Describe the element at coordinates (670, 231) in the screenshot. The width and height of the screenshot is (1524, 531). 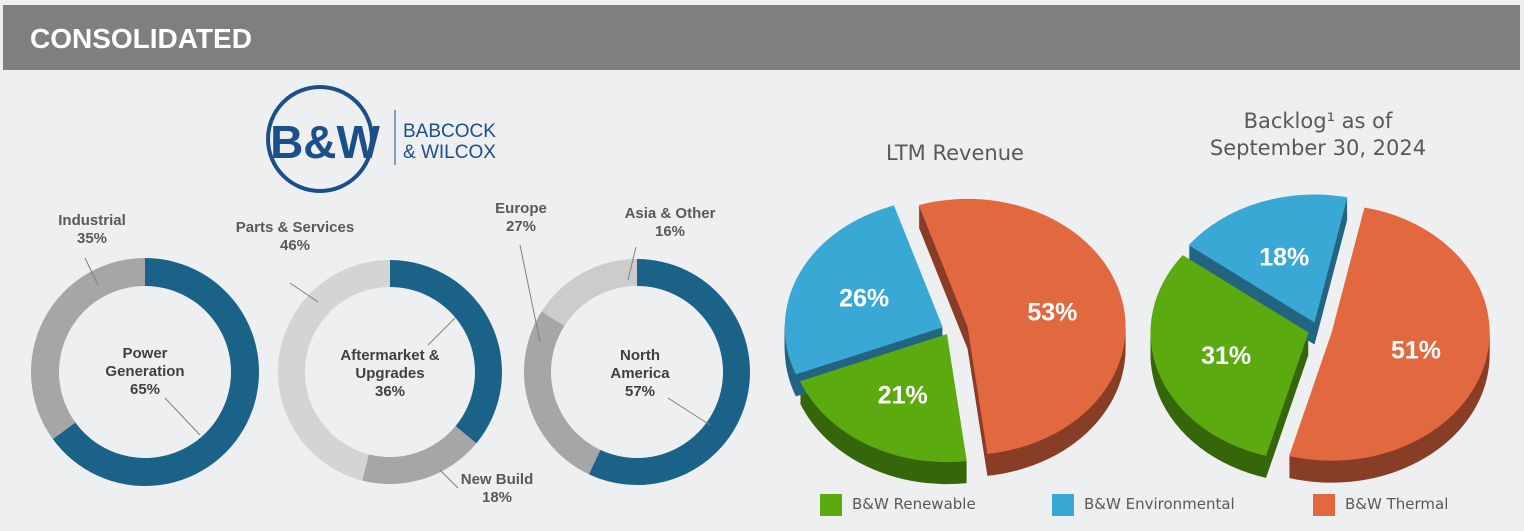
I see `label-text: 16%` at that location.